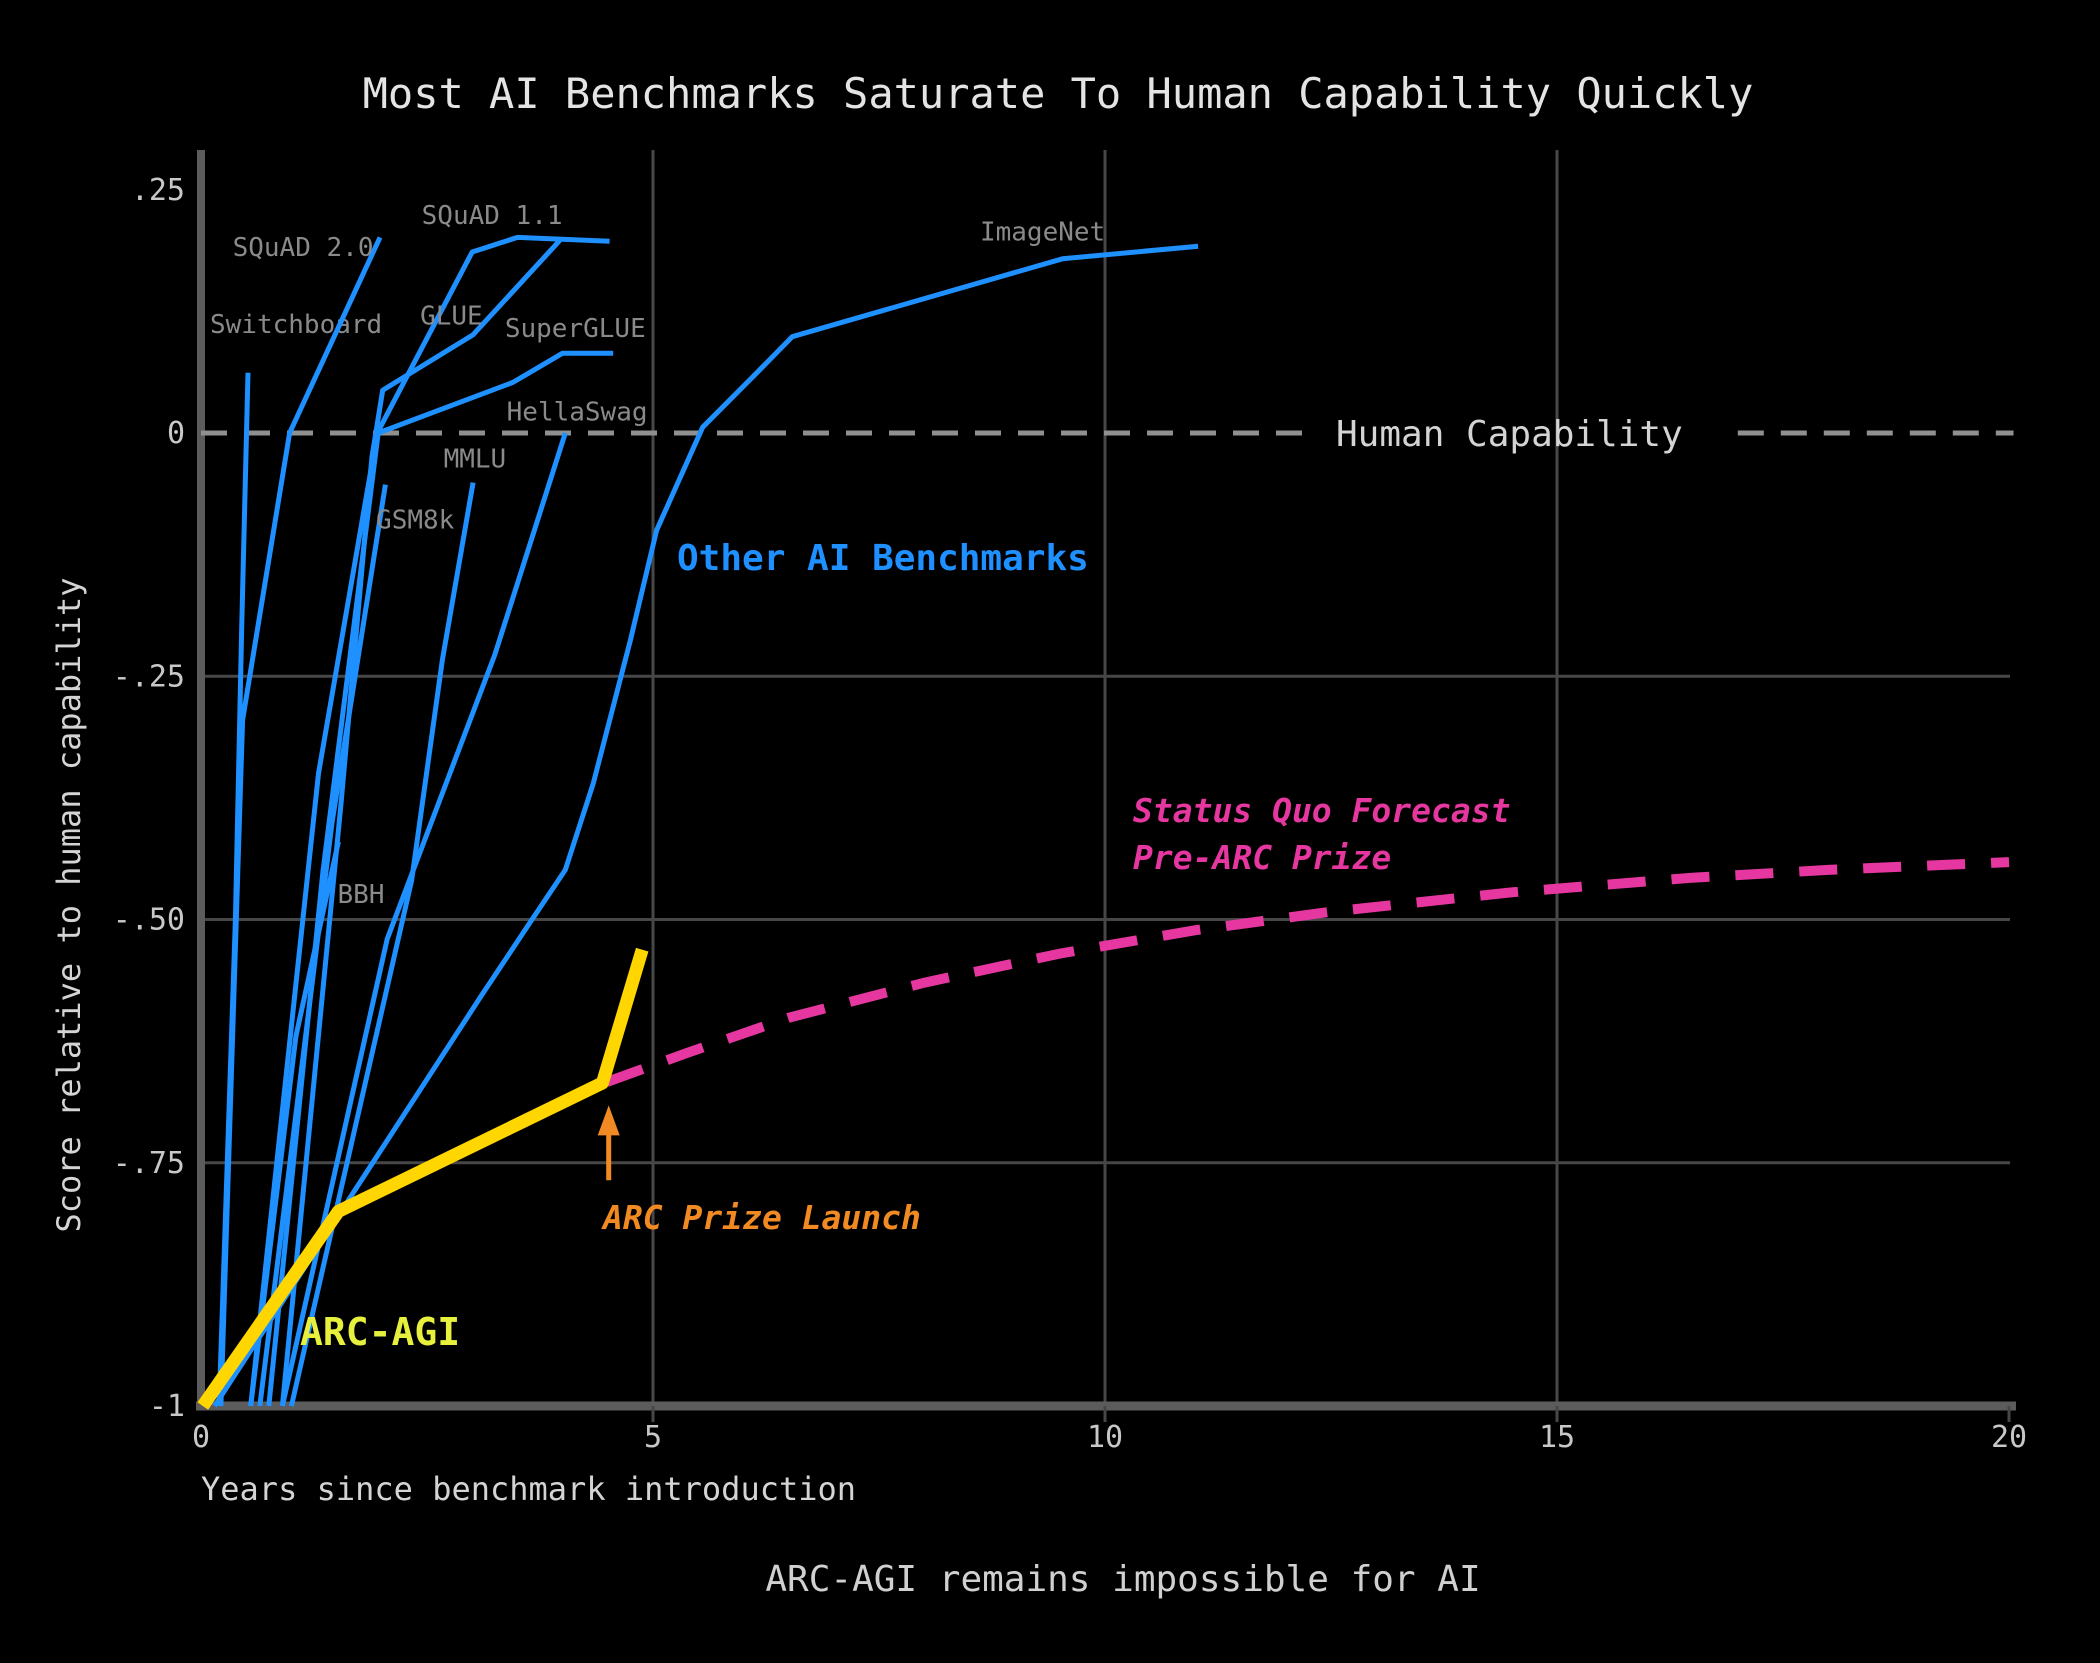  I want to click on series-line-GSM8k, so click(322, 945).